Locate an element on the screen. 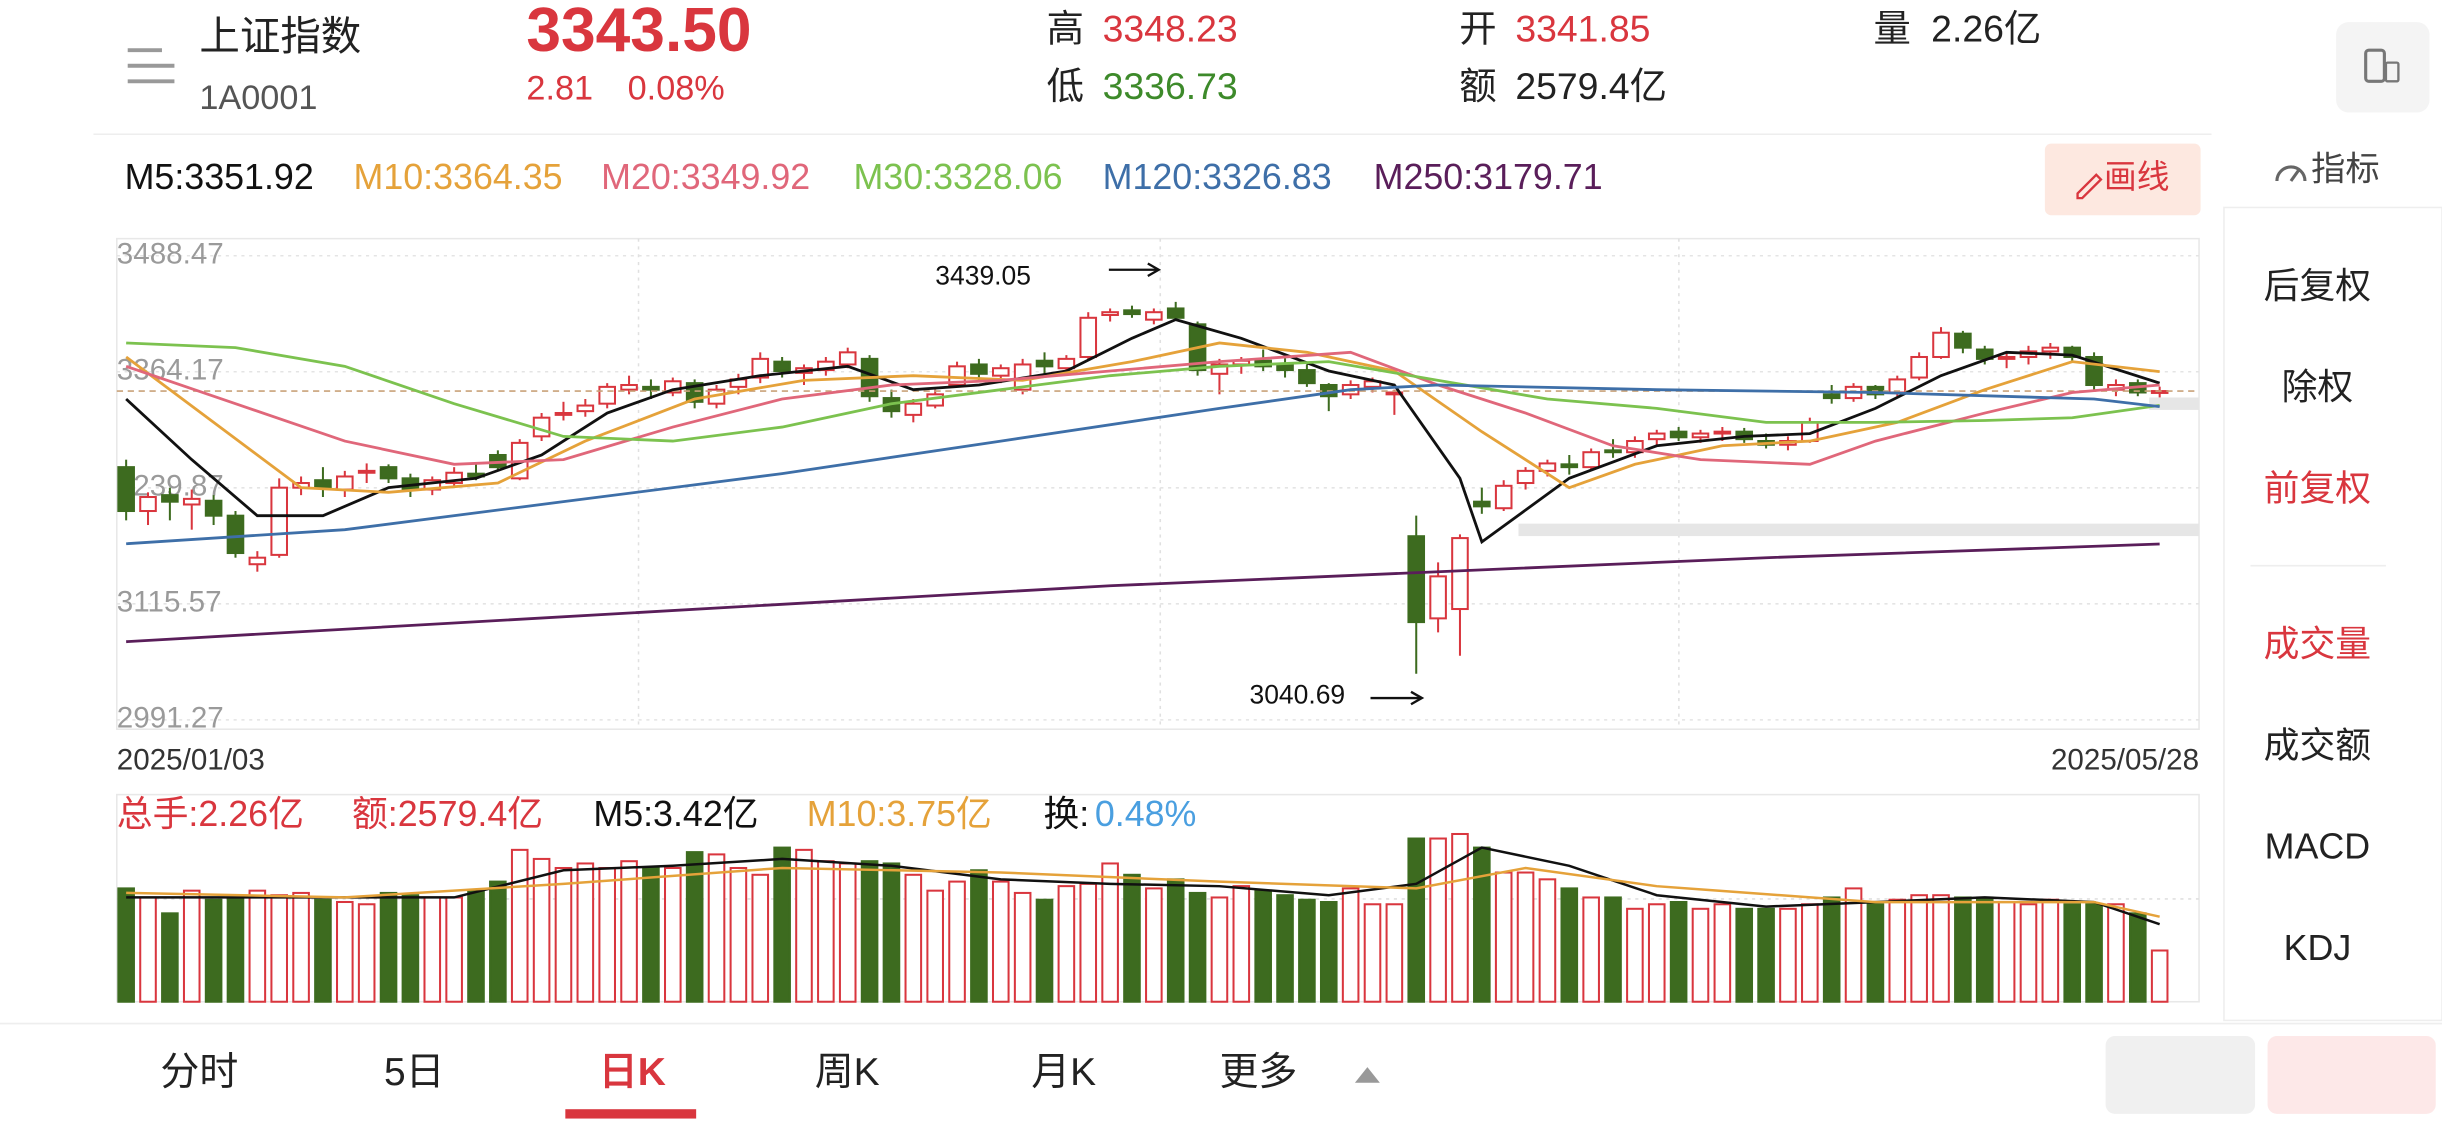 This screenshot has width=2442, height=1122. volume-legend: M5:3.42亿 is located at coordinates (675, 814).